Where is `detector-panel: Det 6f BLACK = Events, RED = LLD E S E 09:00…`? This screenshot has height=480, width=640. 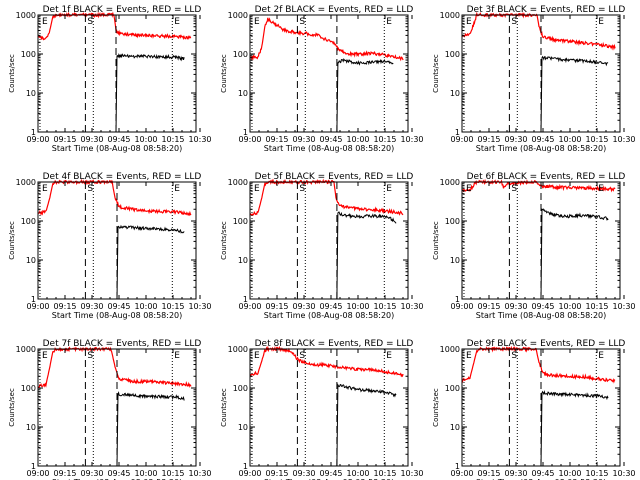
detector-panel: Det 6f BLACK = Events, RED = LLD E S E 09:00… is located at coordinates (534, 246).